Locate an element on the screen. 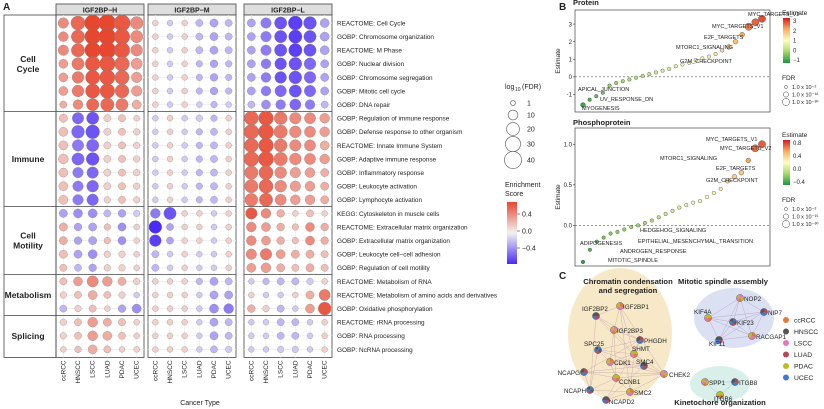 This screenshot has height=409, width=824. x-tick-label: ccRCC is located at coordinates (63, 370).